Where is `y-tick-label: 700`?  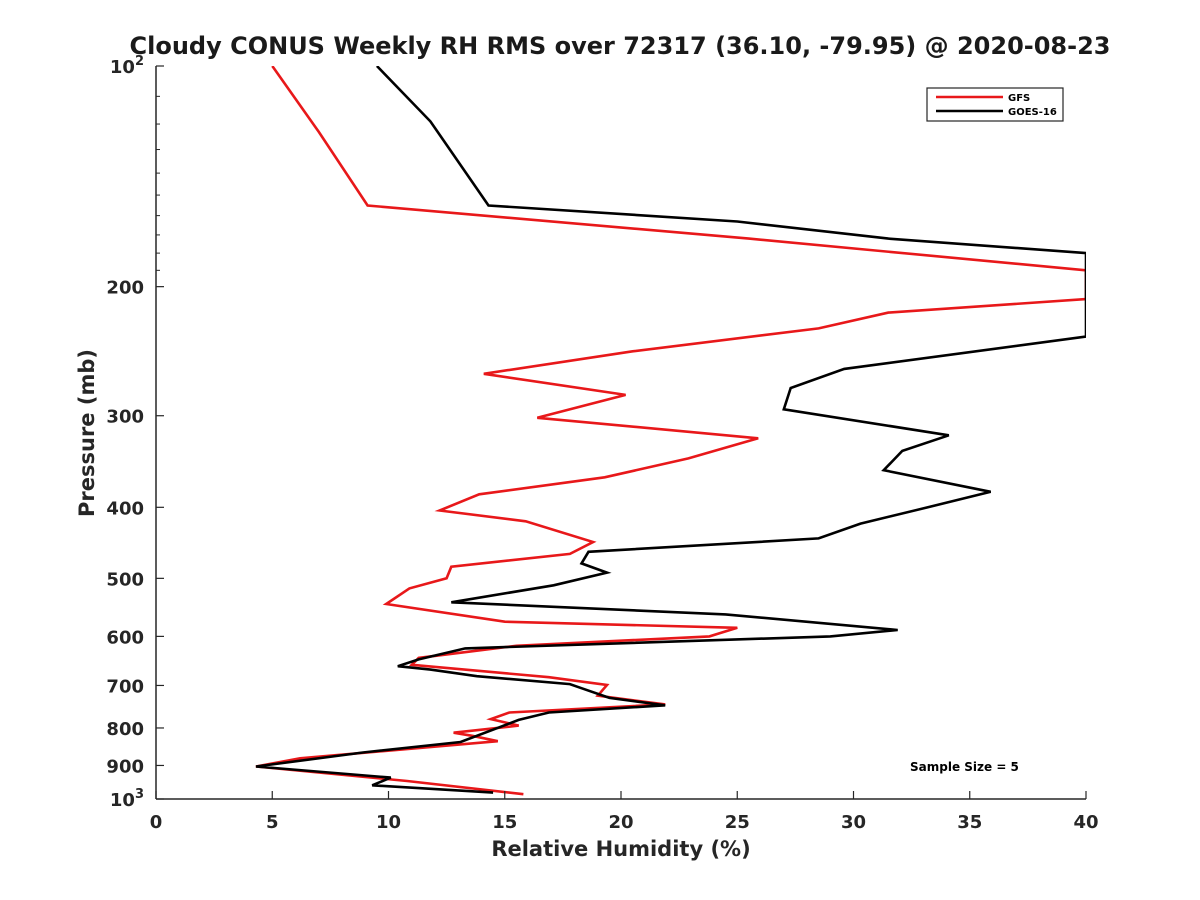 y-tick-label: 700 is located at coordinates (125, 686).